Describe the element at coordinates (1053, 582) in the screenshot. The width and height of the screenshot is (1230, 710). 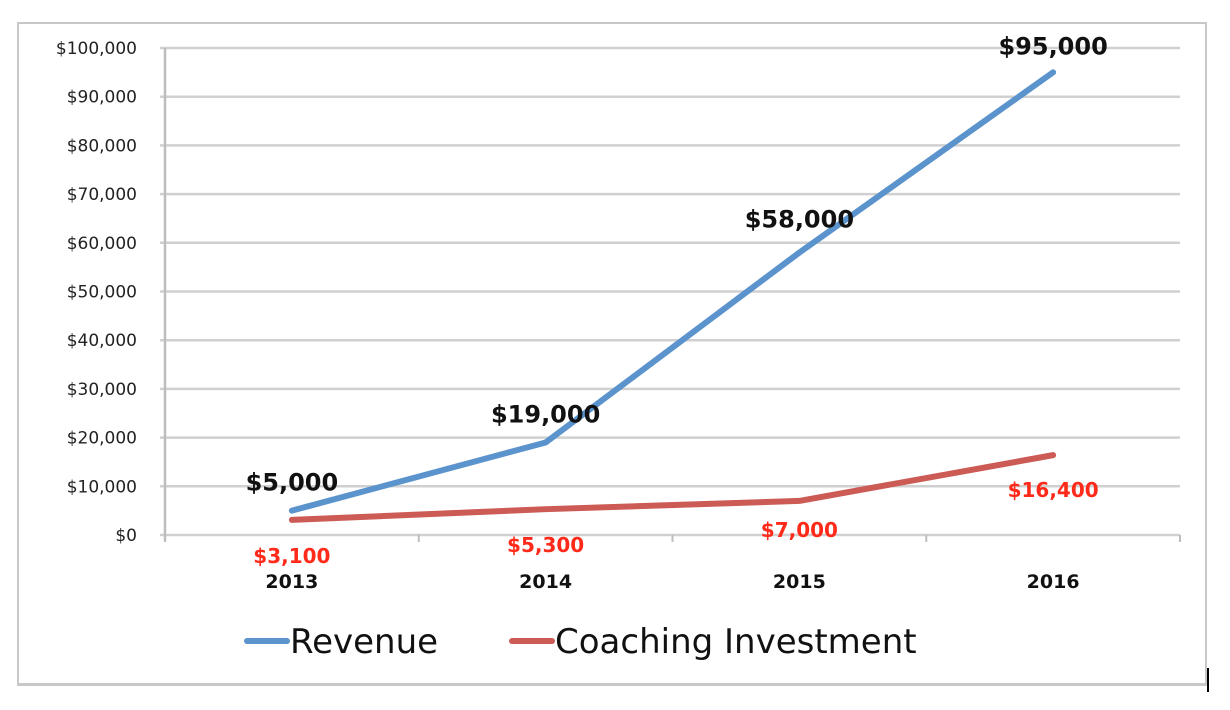
I see `x-tick-label: 2016` at that location.